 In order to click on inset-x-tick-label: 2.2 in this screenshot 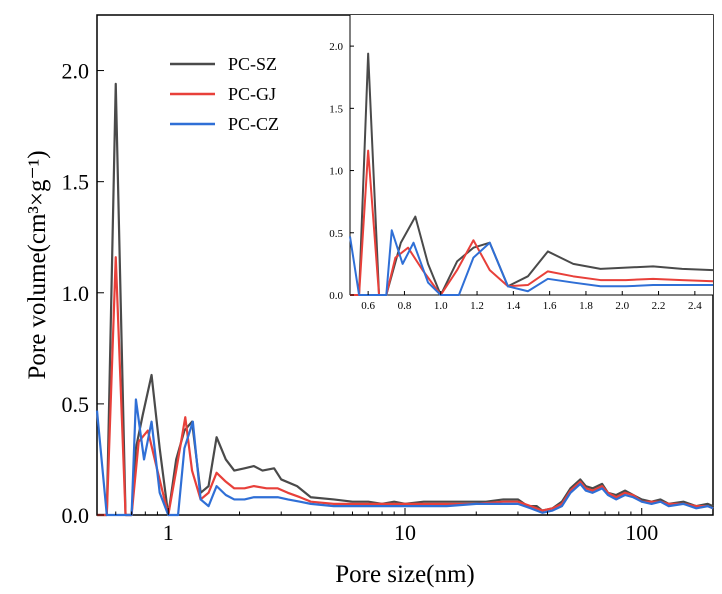, I will do `click(659, 306)`.